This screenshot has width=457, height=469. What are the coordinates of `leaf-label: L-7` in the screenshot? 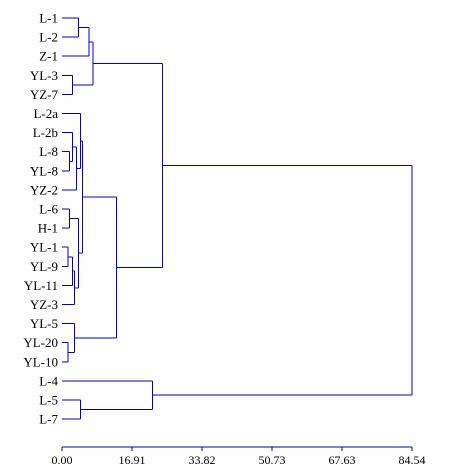 It's located at (48, 419).